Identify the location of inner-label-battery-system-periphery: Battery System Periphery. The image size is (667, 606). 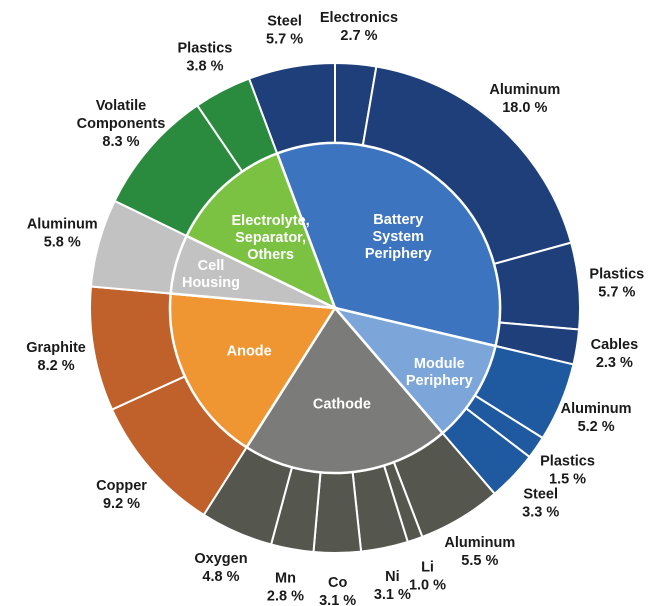
(398, 237).